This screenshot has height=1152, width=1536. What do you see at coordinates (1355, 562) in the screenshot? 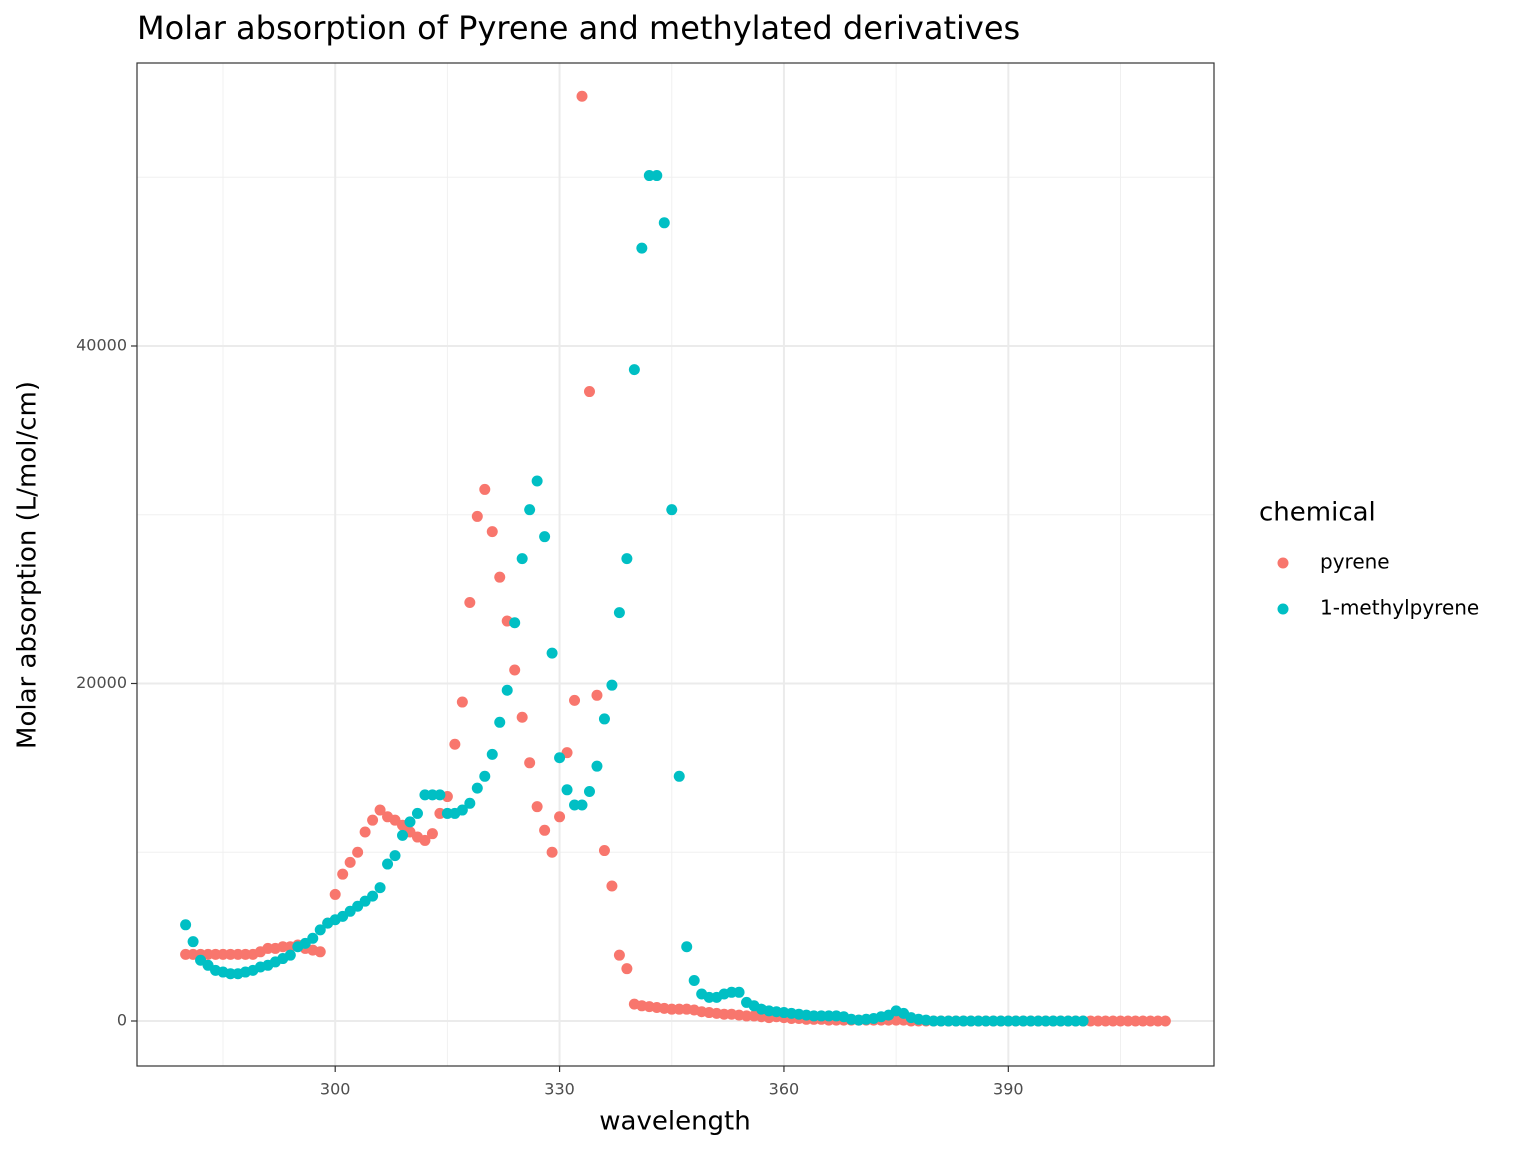
I see `legend-label: pyrene` at bounding box center [1355, 562].